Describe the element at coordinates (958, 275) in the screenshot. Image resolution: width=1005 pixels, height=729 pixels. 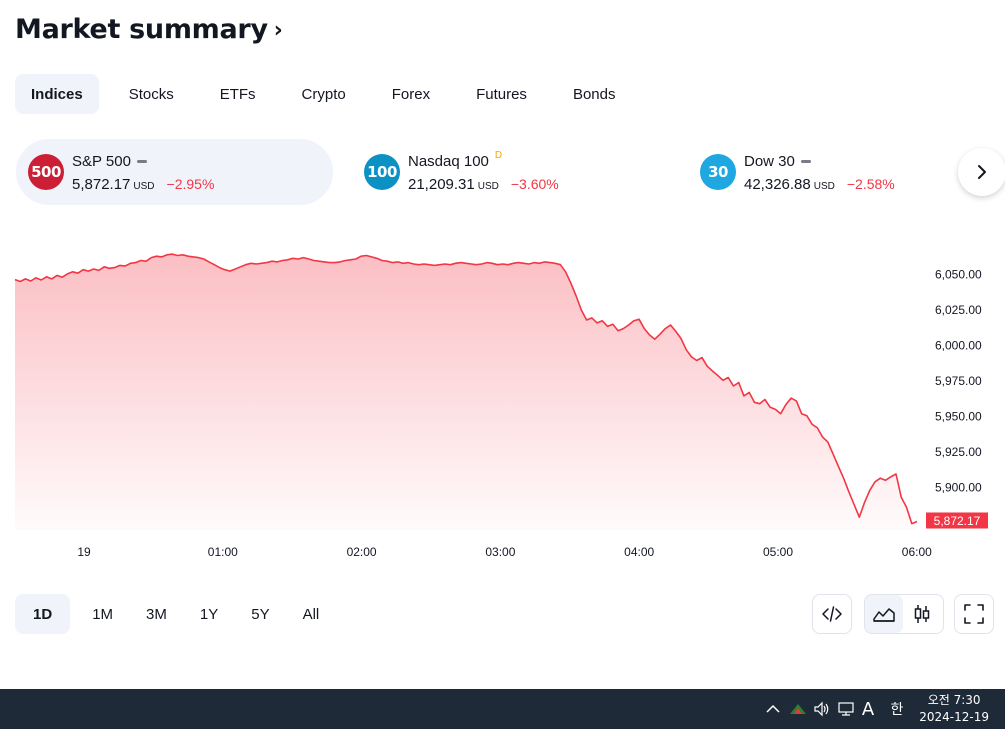
I see `y-tick-label: 6,050.00` at that location.